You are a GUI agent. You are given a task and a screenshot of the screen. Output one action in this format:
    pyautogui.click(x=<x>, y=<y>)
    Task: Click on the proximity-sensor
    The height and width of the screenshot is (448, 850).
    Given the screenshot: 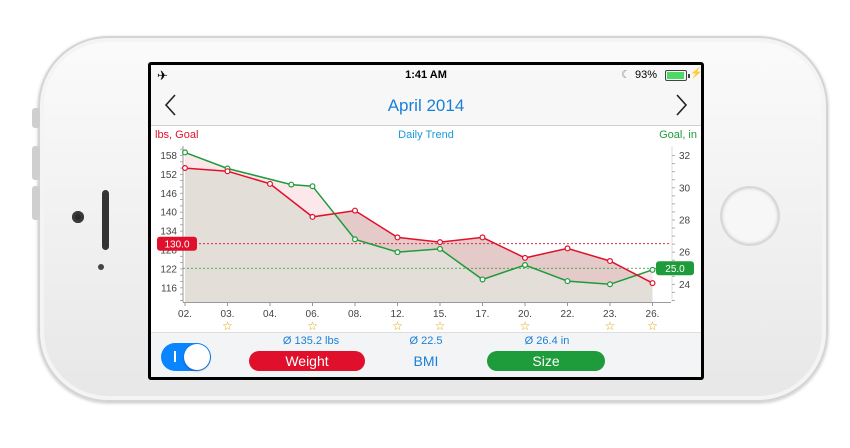 What is the action you would take?
    pyautogui.click(x=101, y=267)
    